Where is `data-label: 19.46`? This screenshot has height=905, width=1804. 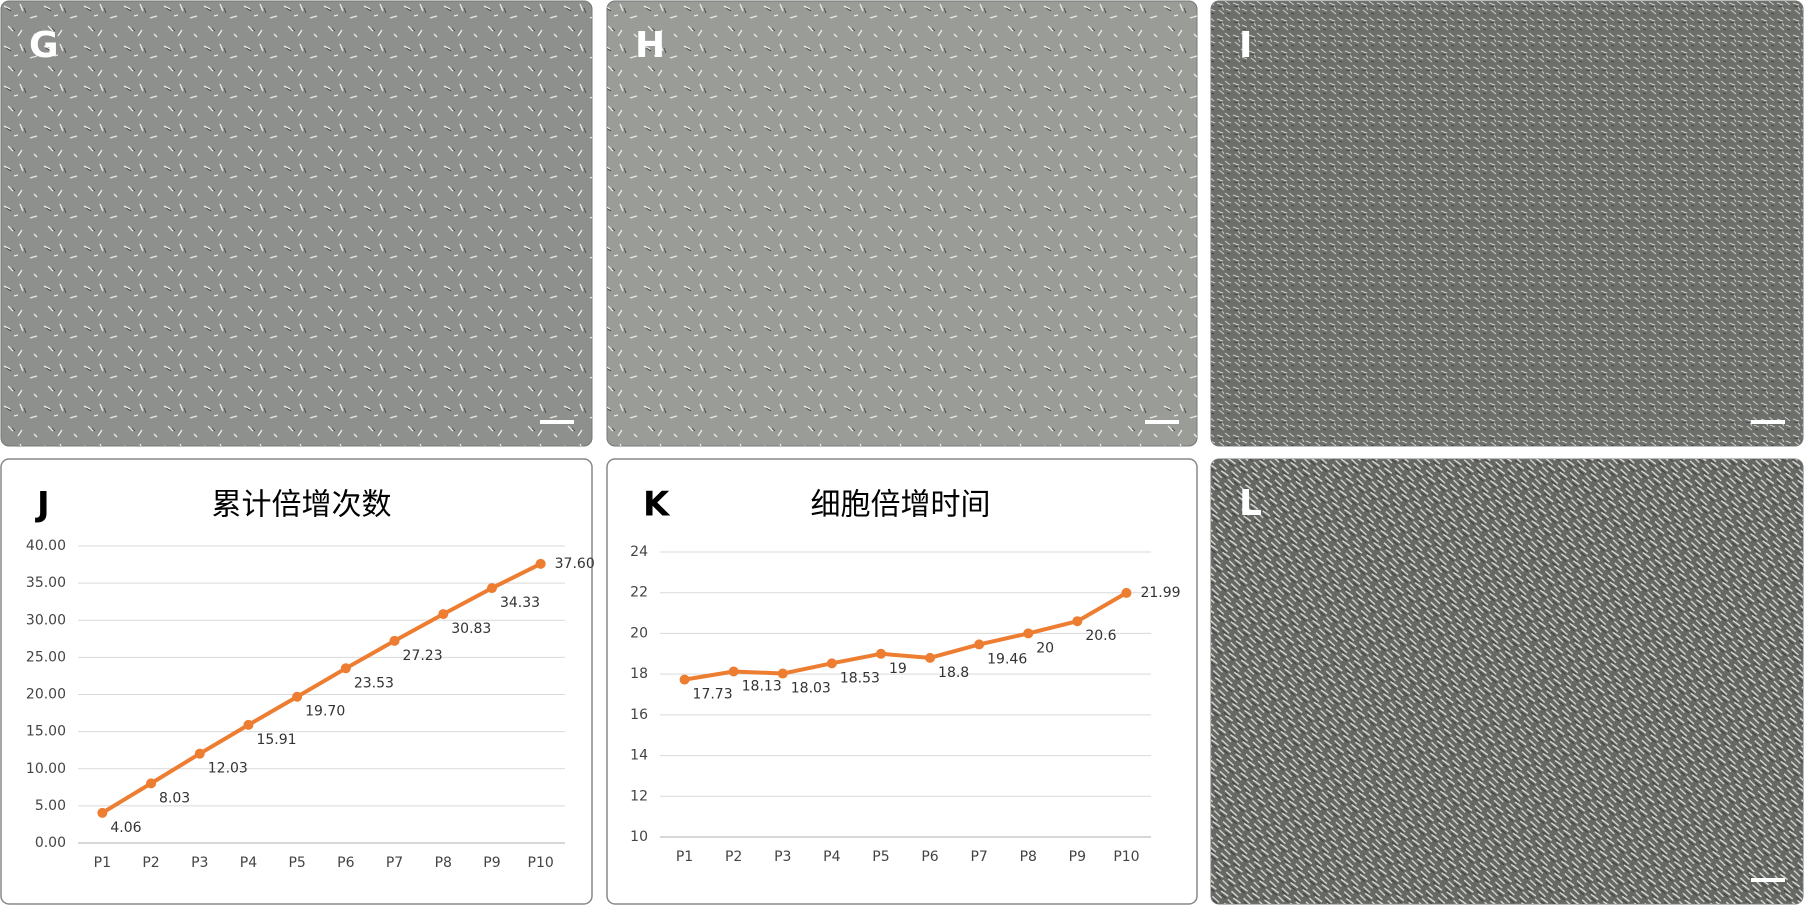 data-label: 19.46 is located at coordinates (1007, 659).